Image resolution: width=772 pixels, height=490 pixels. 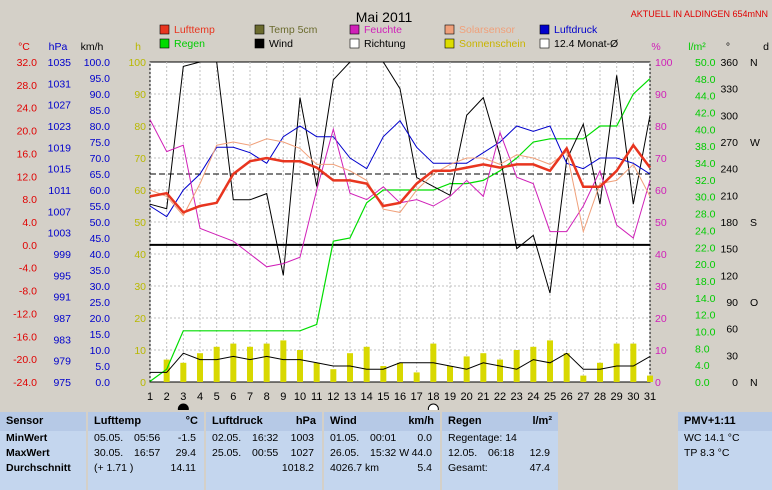 What do you see at coordinates (345, 453) in the screenshot?
I see `date: 26.05.` at bounding box center [345, 453].